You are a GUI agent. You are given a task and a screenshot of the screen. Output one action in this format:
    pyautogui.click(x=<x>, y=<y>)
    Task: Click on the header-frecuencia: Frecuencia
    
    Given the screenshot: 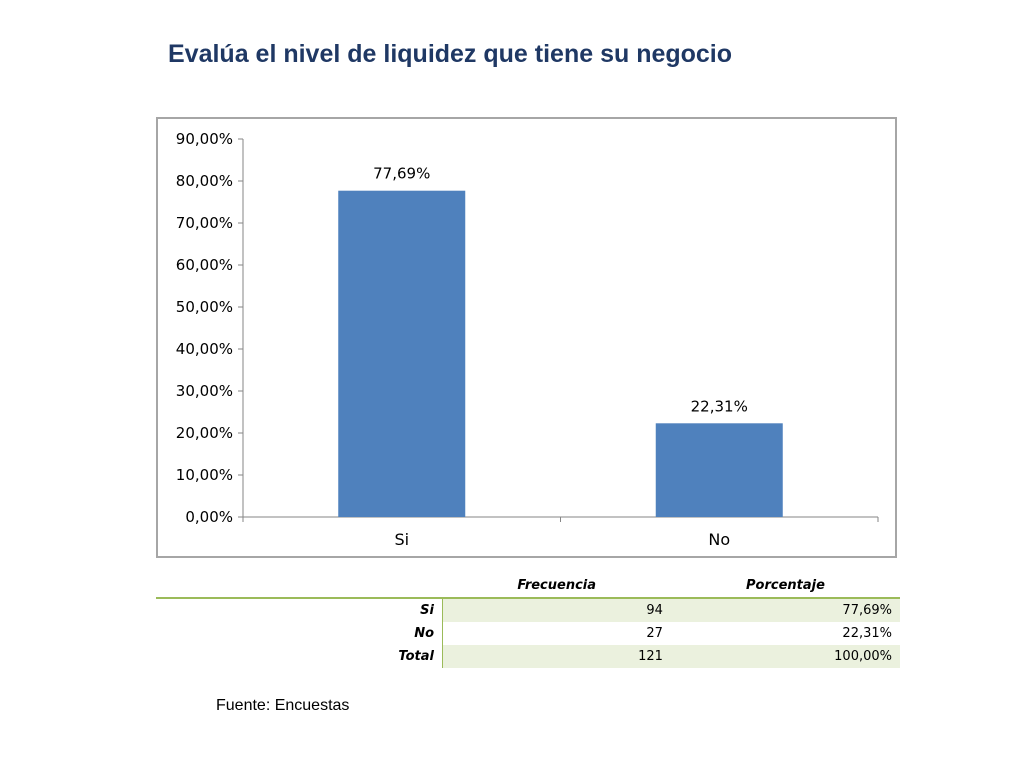 What is the action you would take?
    pyautogui.click(x=557, y=585)
    